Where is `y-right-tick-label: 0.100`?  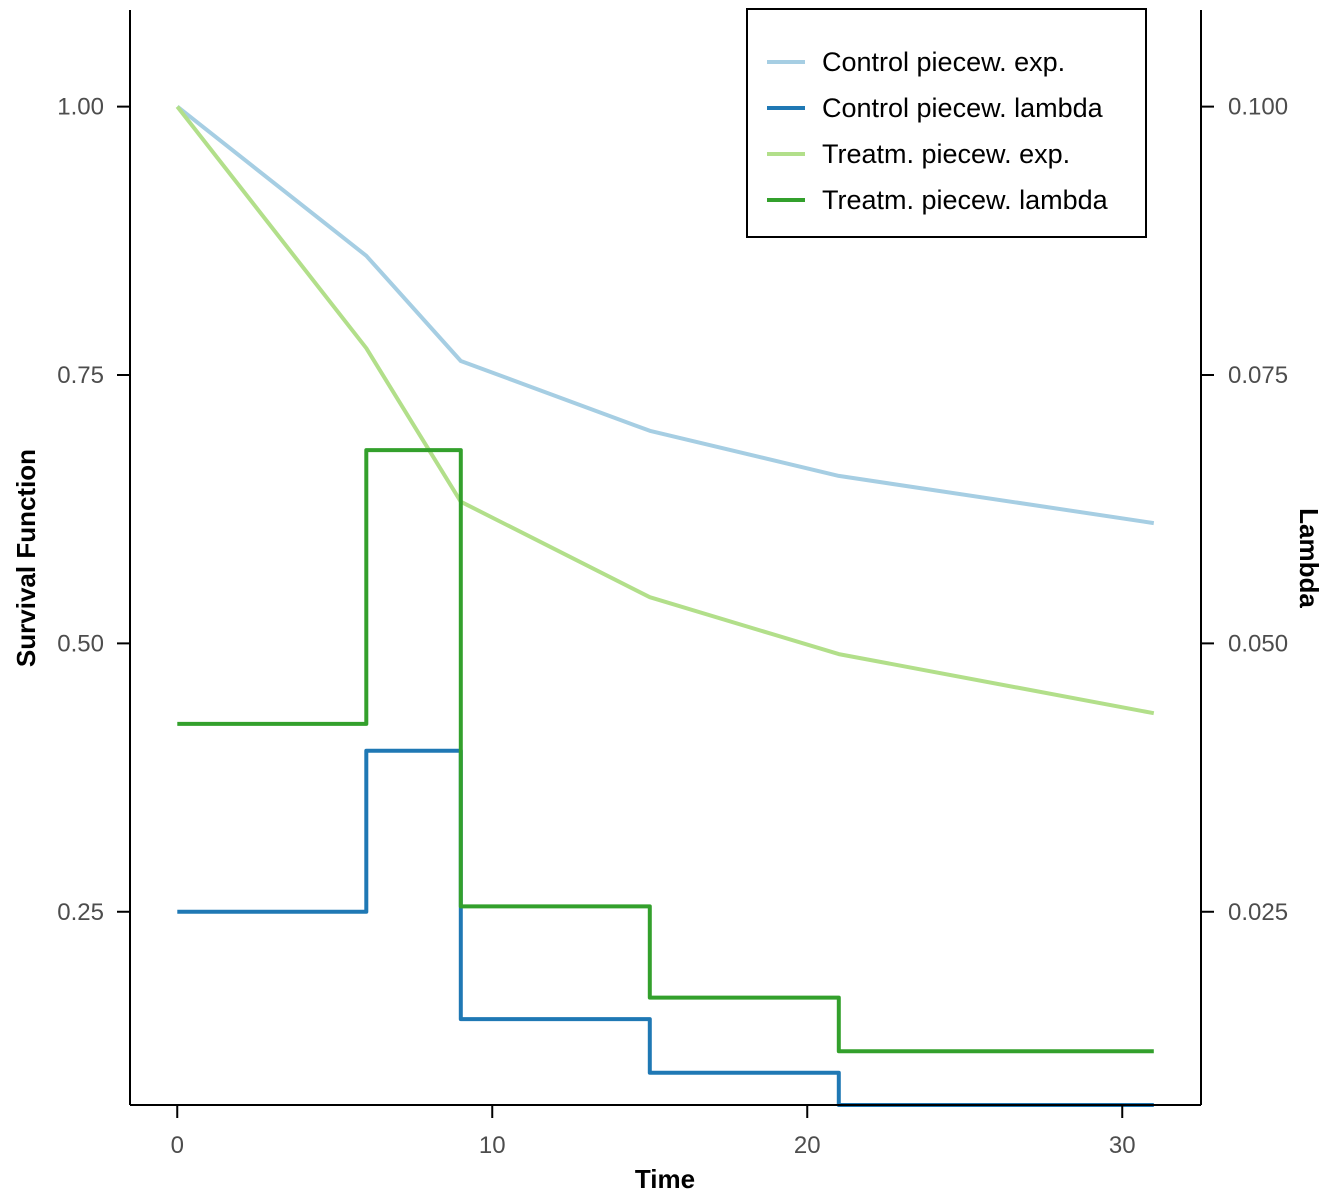 y-right-tick-label: 0.100 is located at coordinates (1258, 107).